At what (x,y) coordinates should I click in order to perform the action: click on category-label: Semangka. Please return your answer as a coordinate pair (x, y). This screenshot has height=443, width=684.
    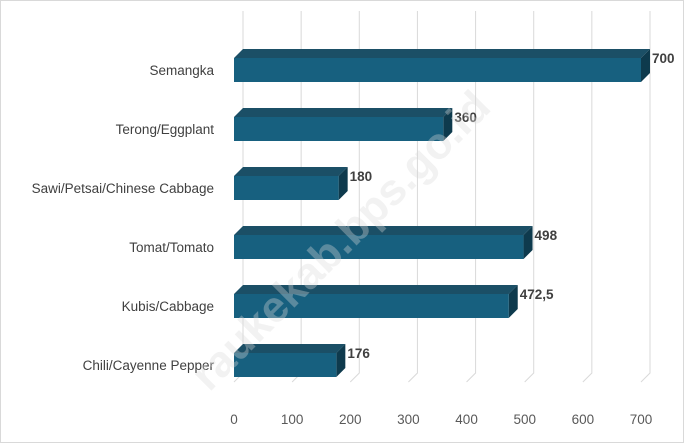
    Looking at the image, I should click on (181, 70).